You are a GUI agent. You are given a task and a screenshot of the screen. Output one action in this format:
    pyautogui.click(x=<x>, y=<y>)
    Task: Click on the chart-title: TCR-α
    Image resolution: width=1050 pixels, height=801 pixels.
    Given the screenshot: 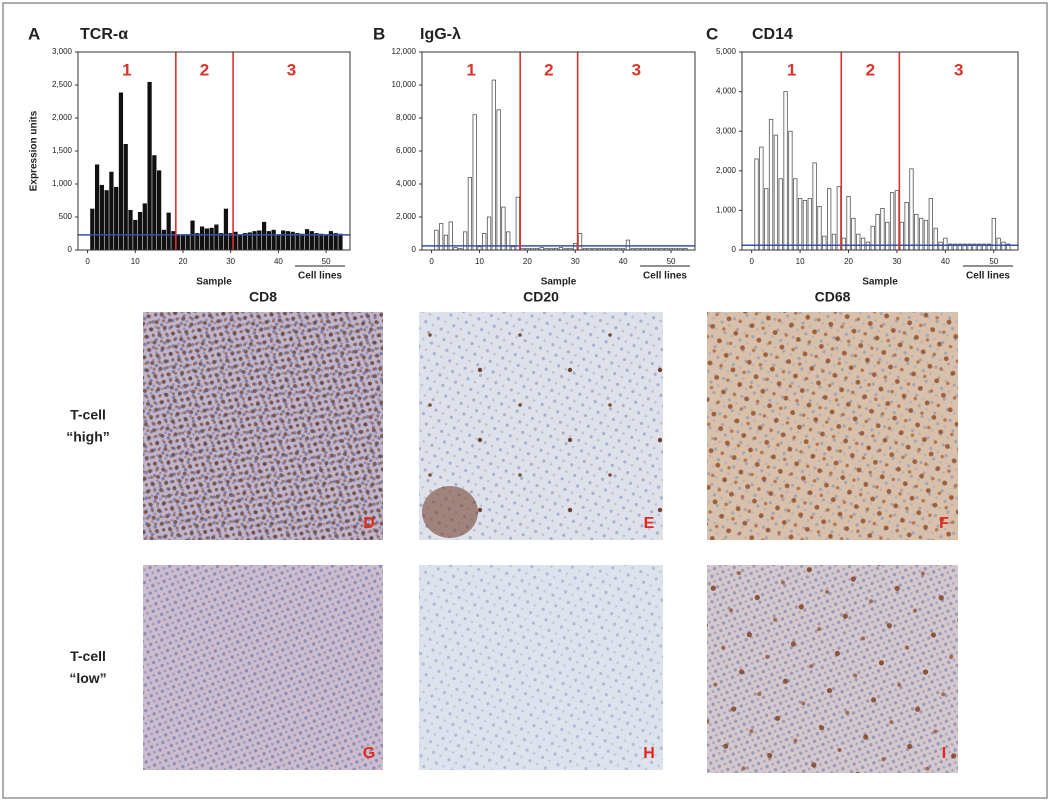 What is the action you would take?
    pyautogui.click(x=104, y=34)
    